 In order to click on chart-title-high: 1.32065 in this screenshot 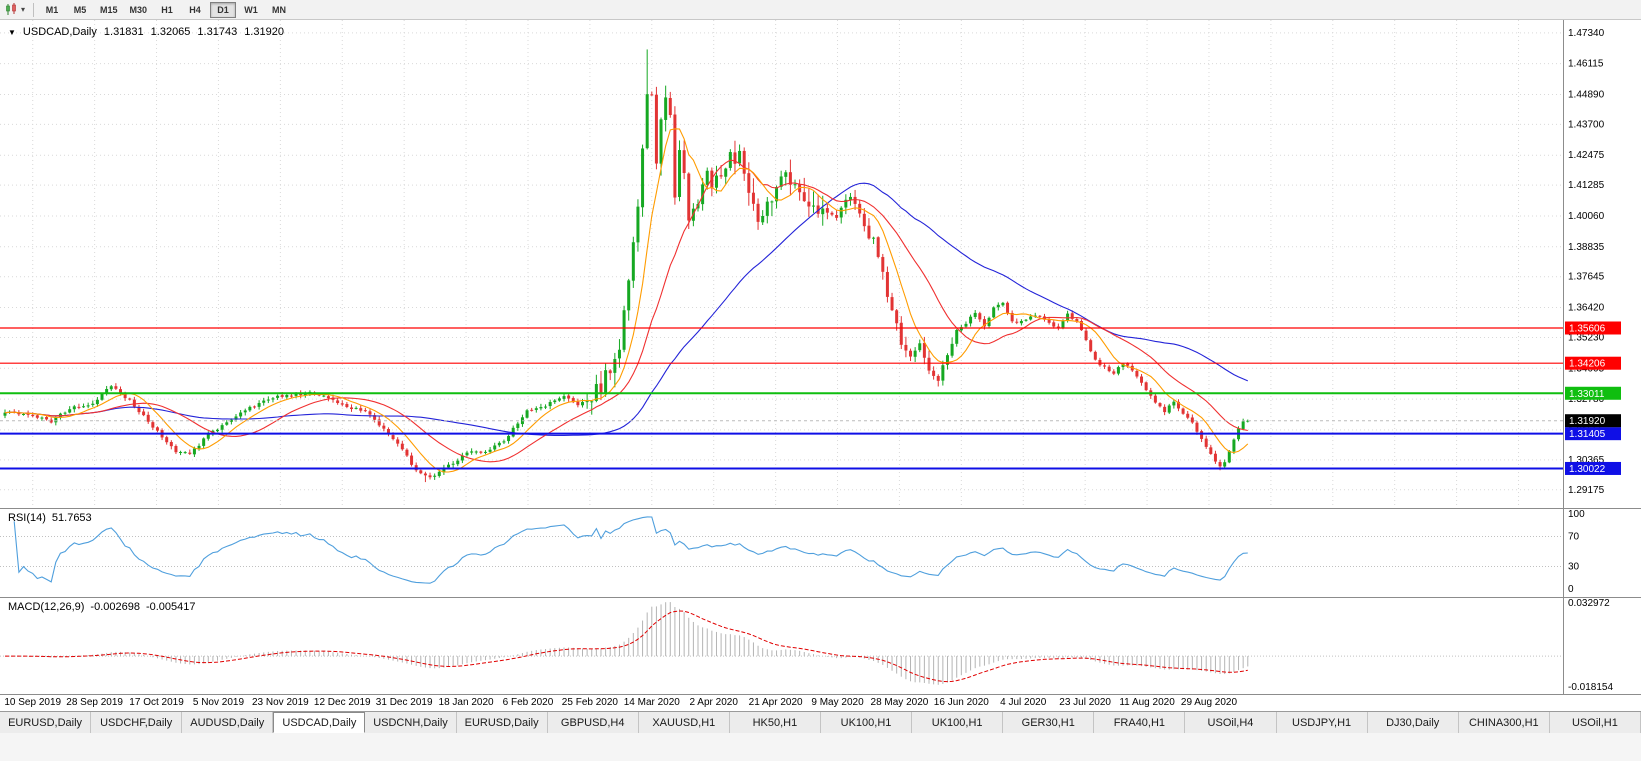, I will do `click(170, 32)`.